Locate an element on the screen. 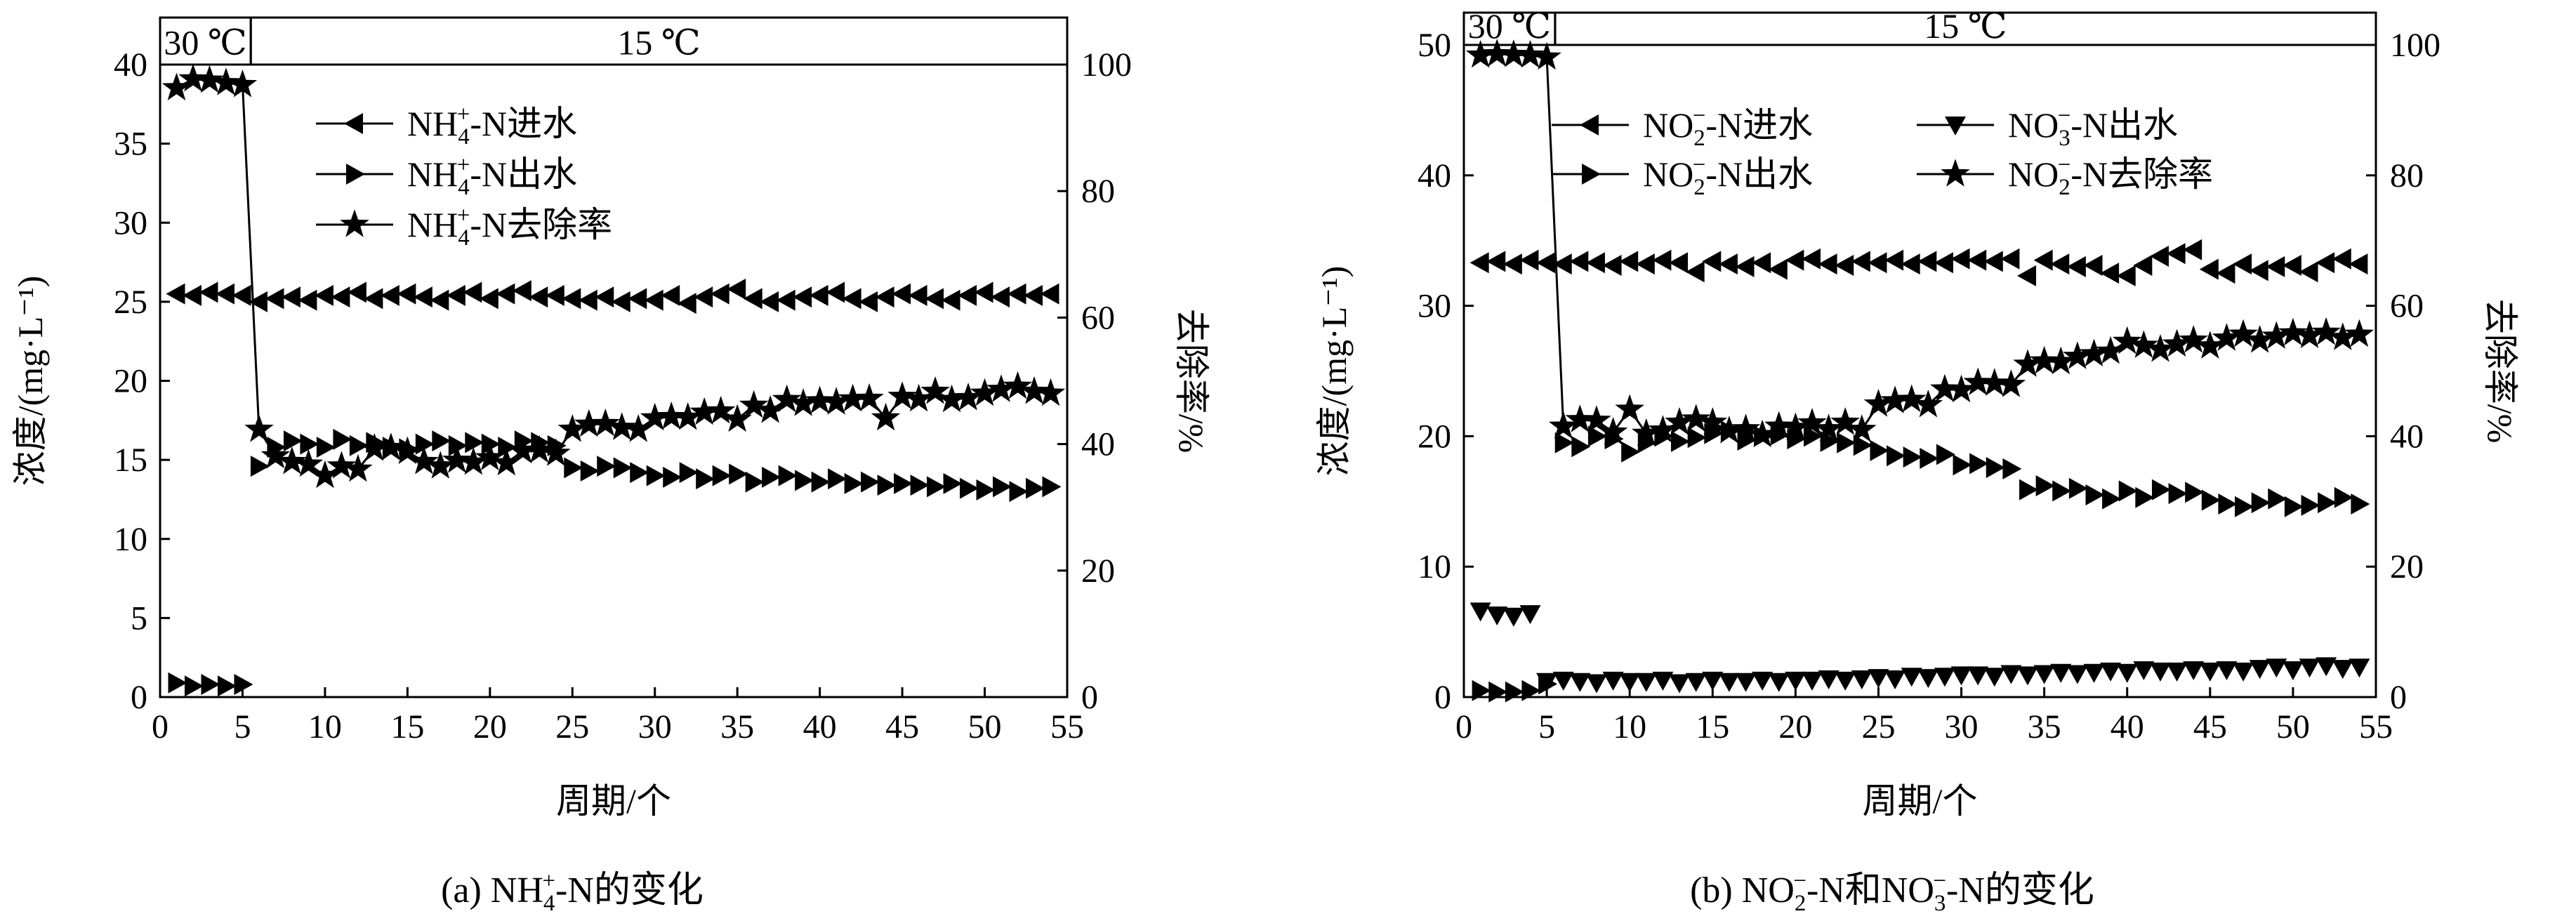  y-tick-label: 40 is located at coordinates (130, 65).